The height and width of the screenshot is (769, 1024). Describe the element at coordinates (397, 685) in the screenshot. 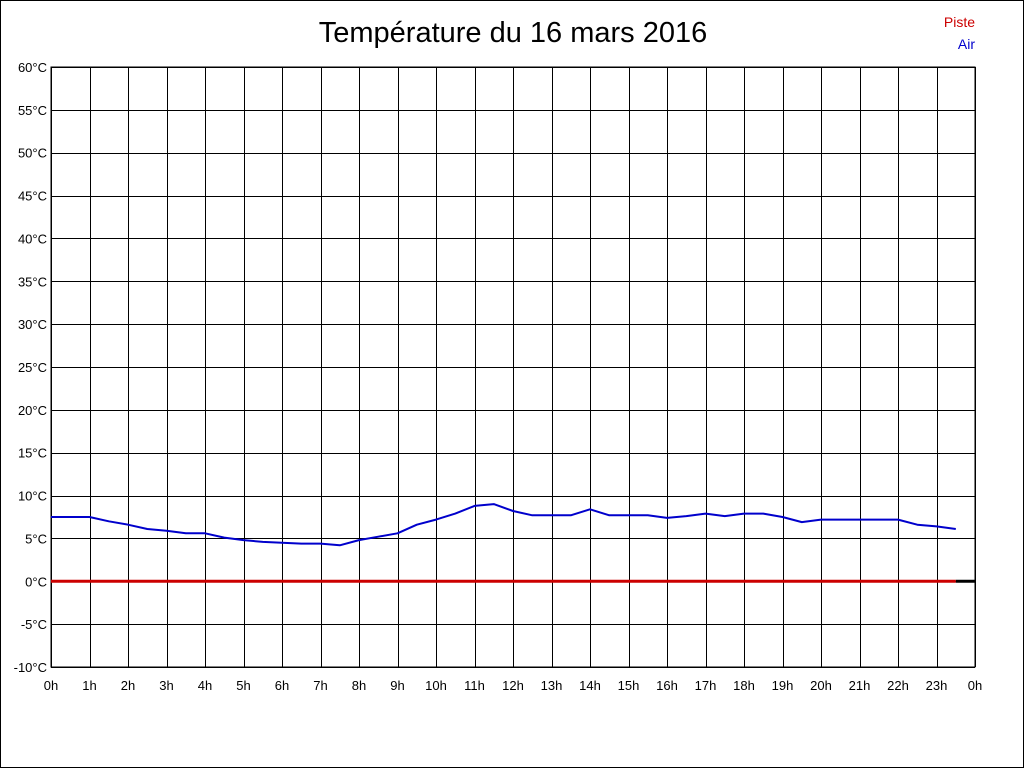

I see `x-tick-label: 9h` at that location.